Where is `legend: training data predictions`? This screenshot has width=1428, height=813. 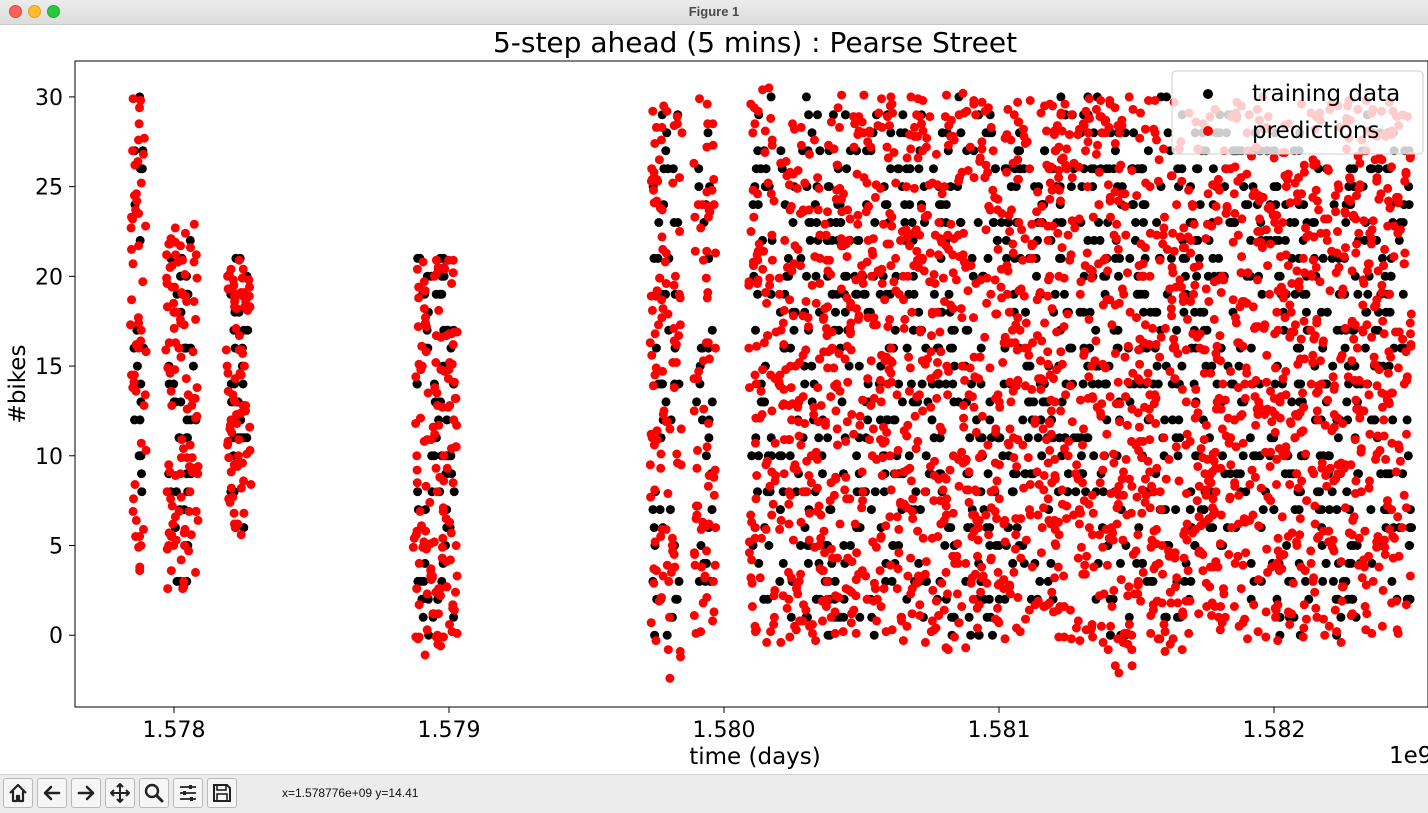
legend: training data predictions is located at coordinates (1297, 112).